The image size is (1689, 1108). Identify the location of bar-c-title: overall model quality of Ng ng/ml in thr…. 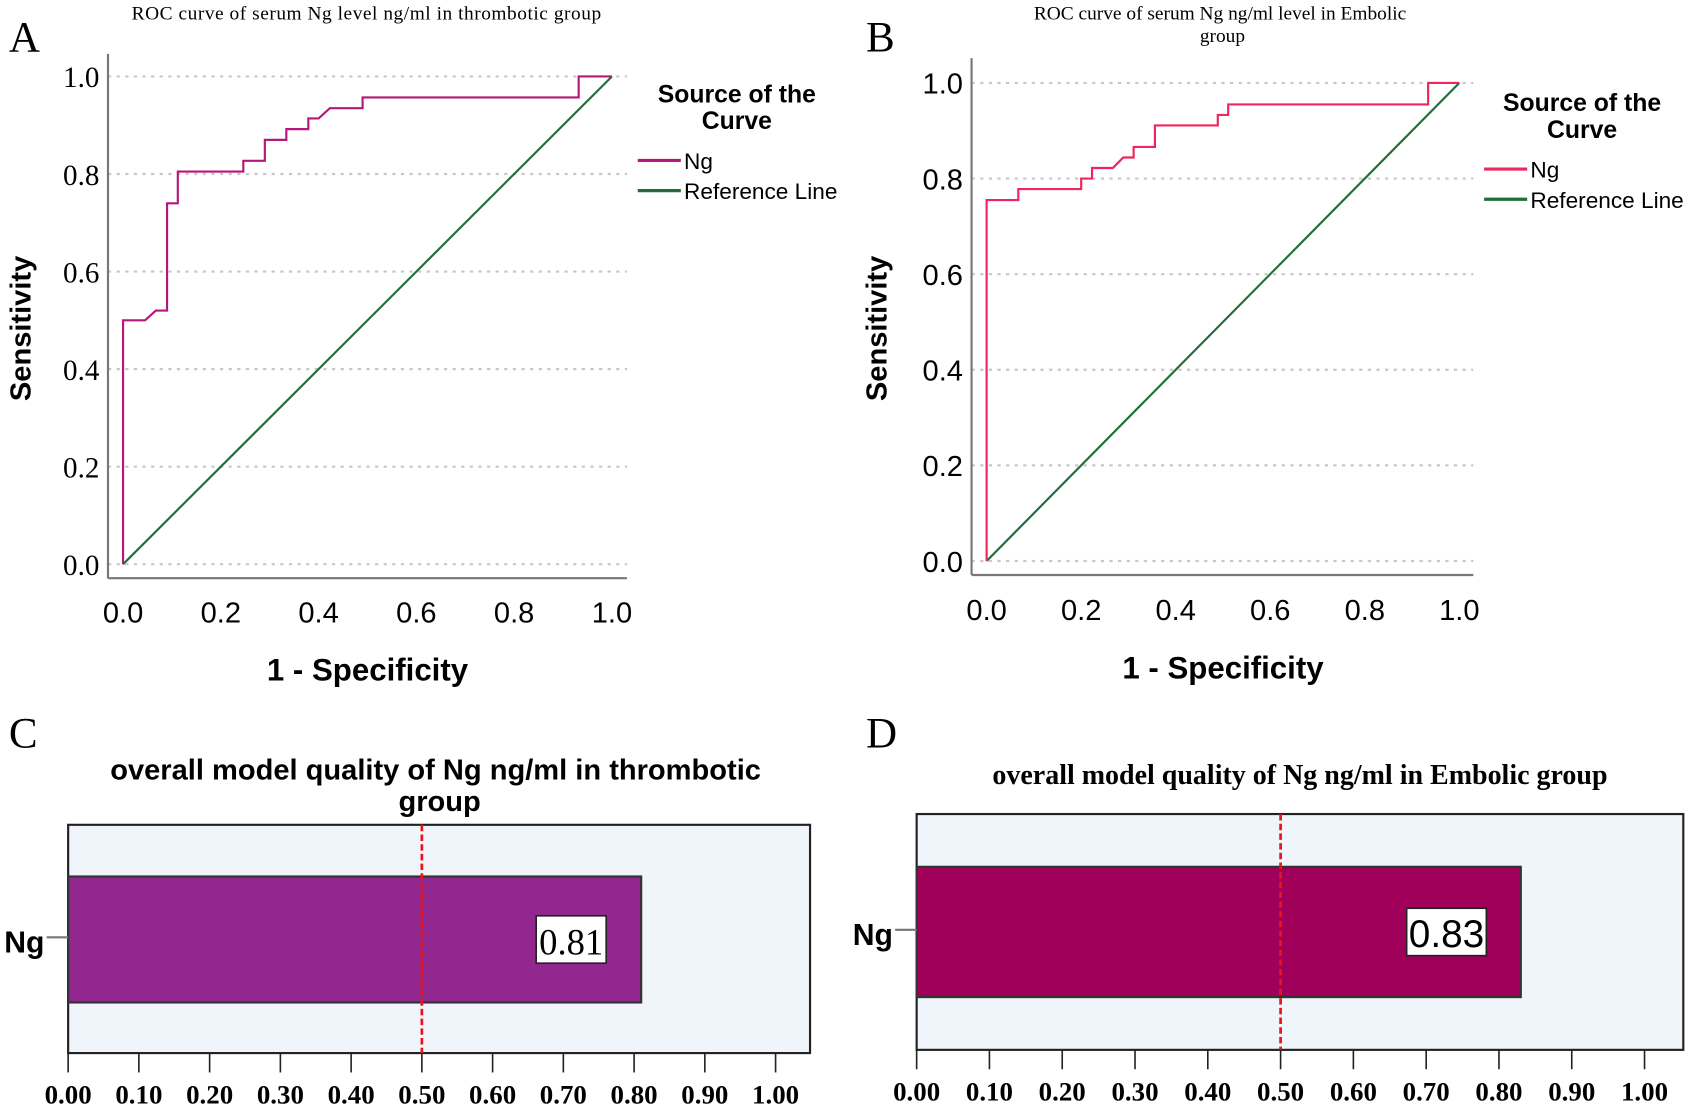
(439, 786).